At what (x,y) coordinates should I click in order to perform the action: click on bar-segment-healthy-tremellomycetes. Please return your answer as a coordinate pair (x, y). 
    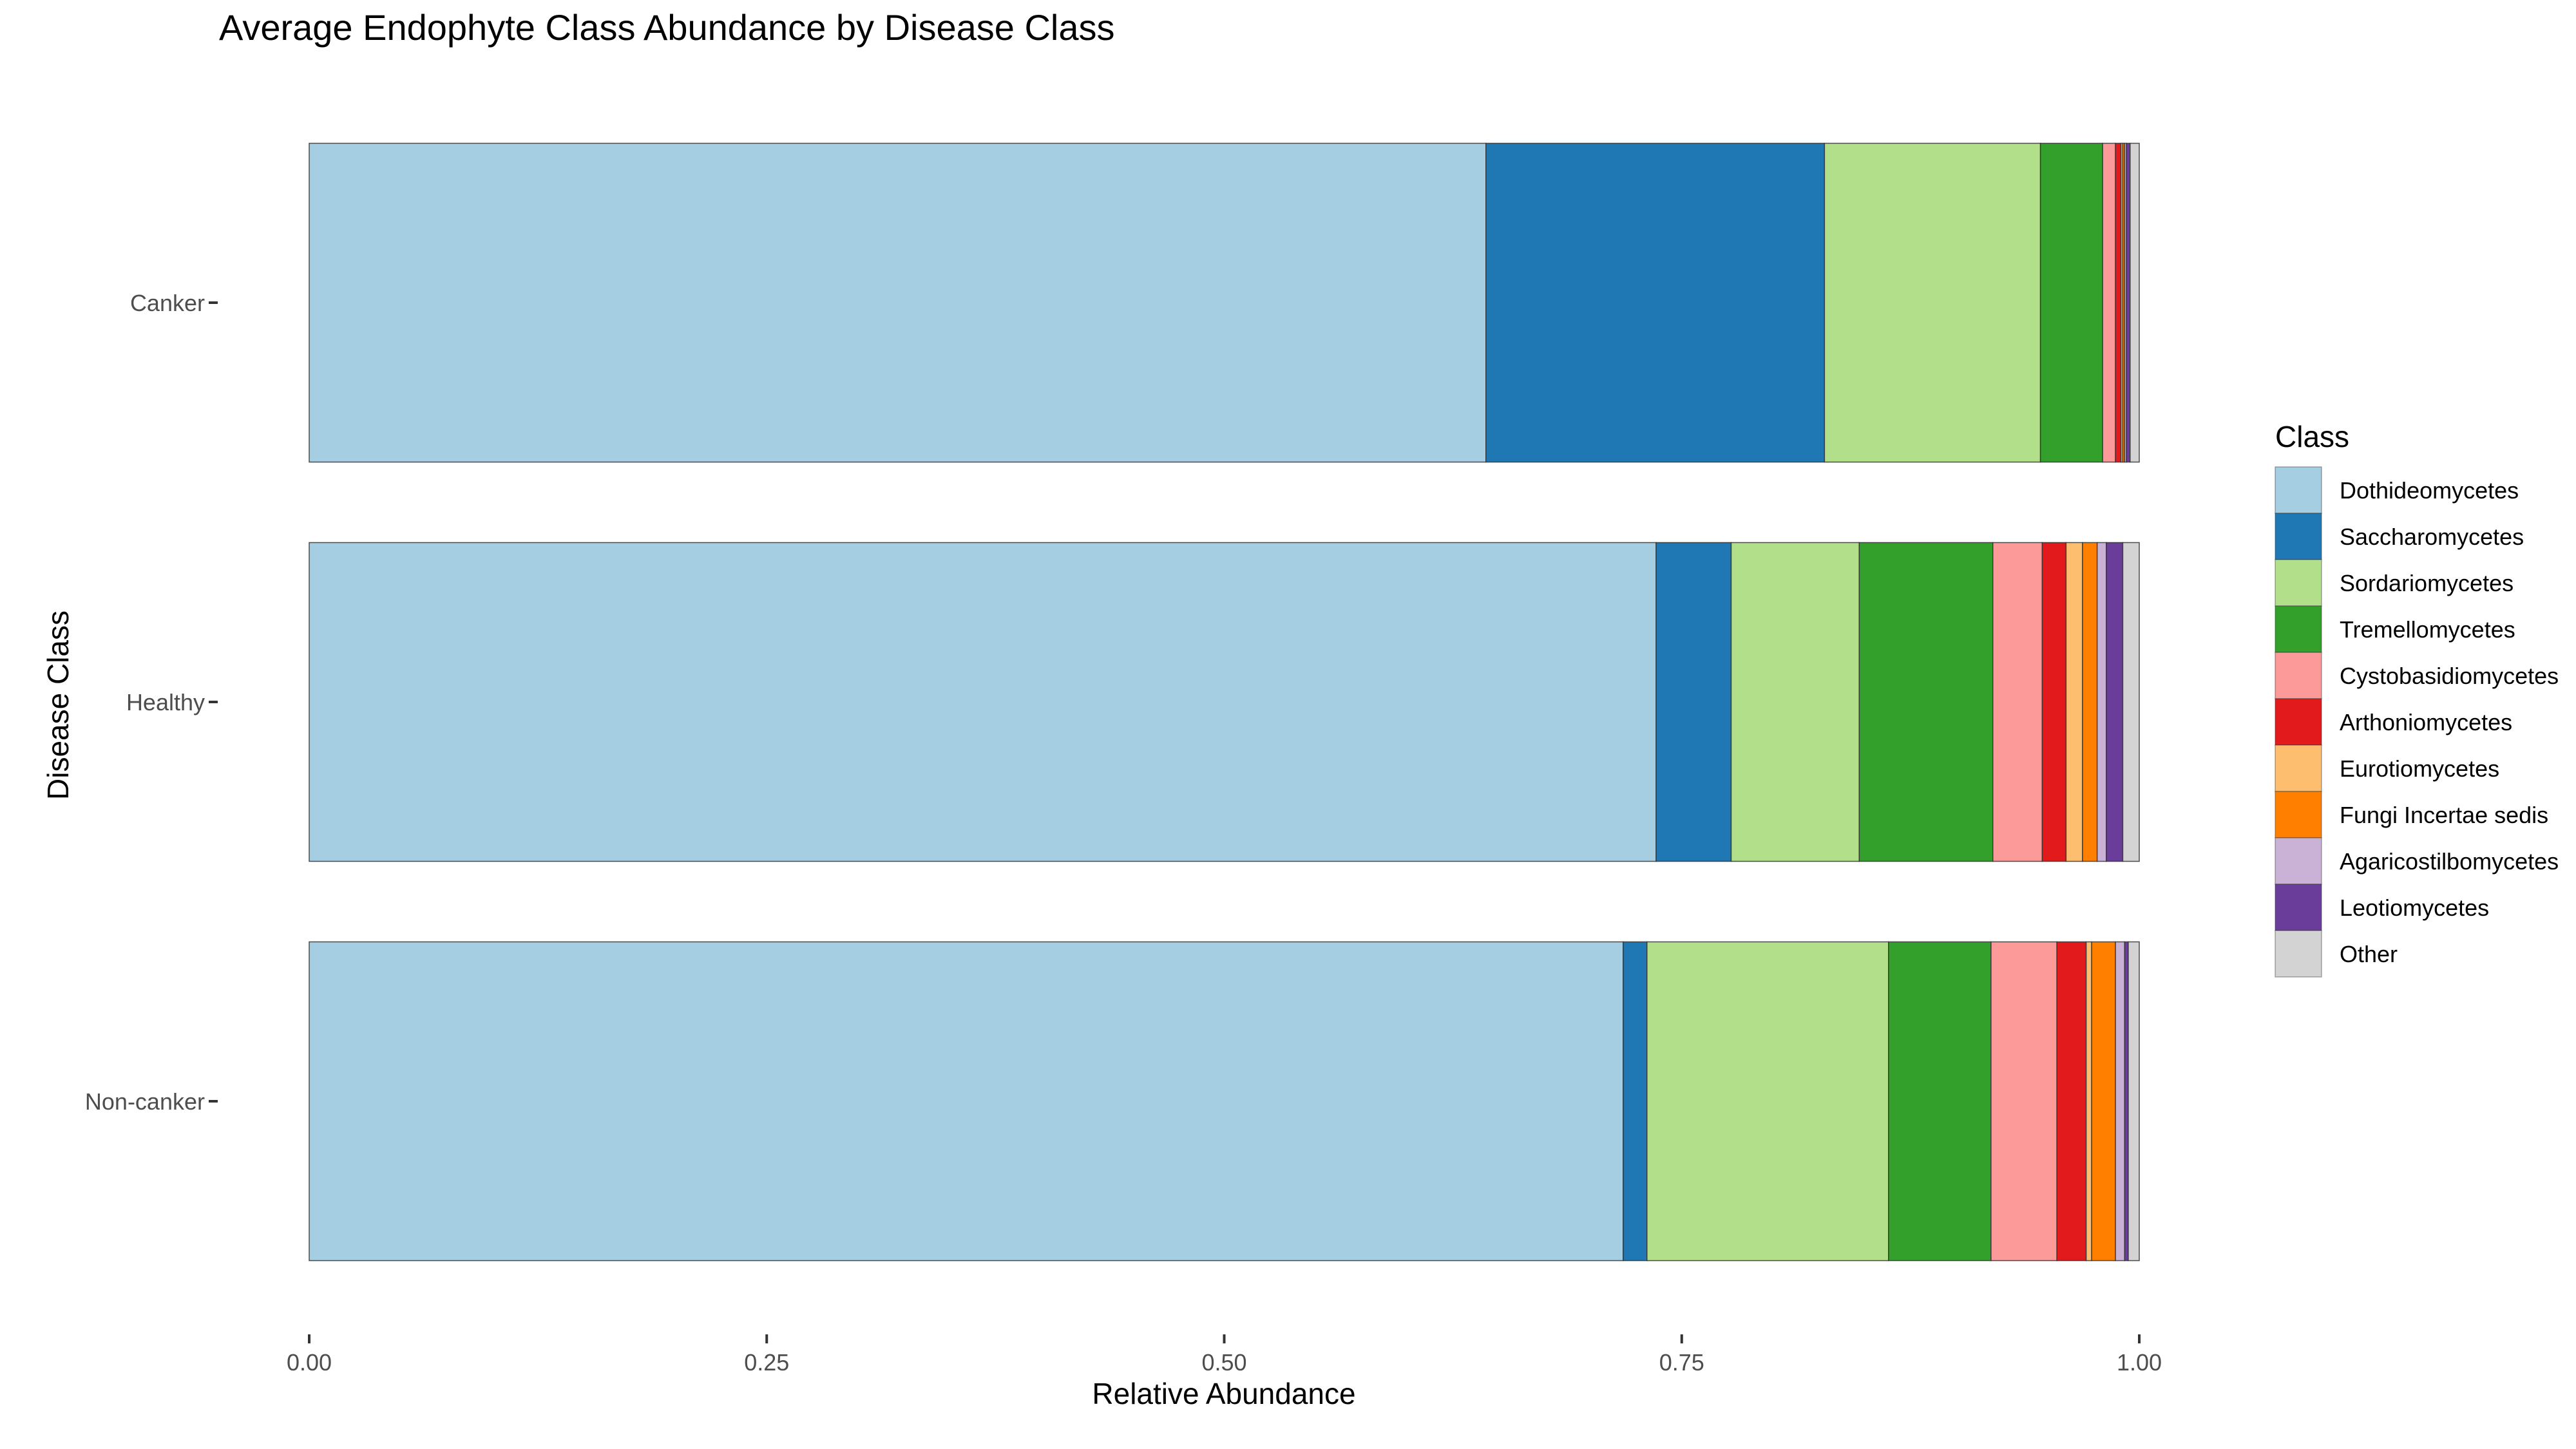
    Looking at the image, I should click on (1926, 702).